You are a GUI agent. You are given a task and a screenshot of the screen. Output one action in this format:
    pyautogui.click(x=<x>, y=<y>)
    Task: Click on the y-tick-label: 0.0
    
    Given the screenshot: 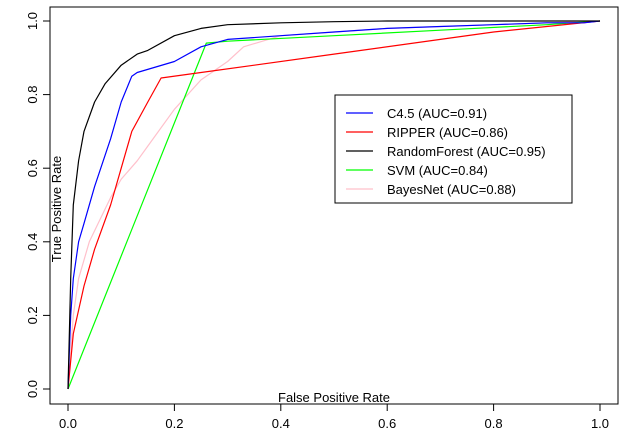 What is the action you would take?
    pyautogui.click(x=32, y=389)
    